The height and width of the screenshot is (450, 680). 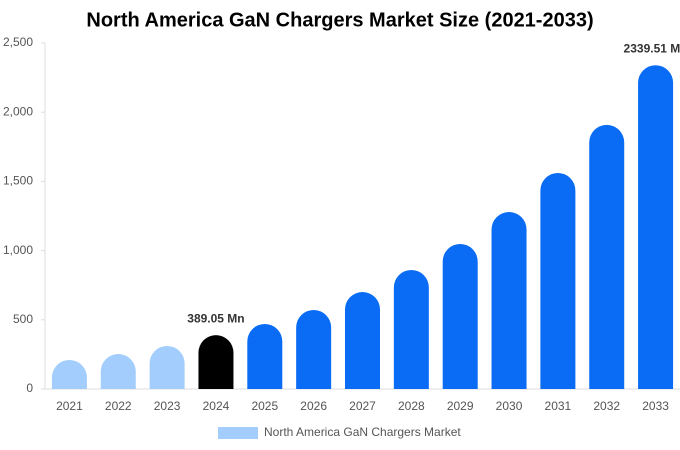 What do you see at coordinates (606, 406) in the screenshot?
I see `x-tick-label: 2032` at bounding box center [606, 406].